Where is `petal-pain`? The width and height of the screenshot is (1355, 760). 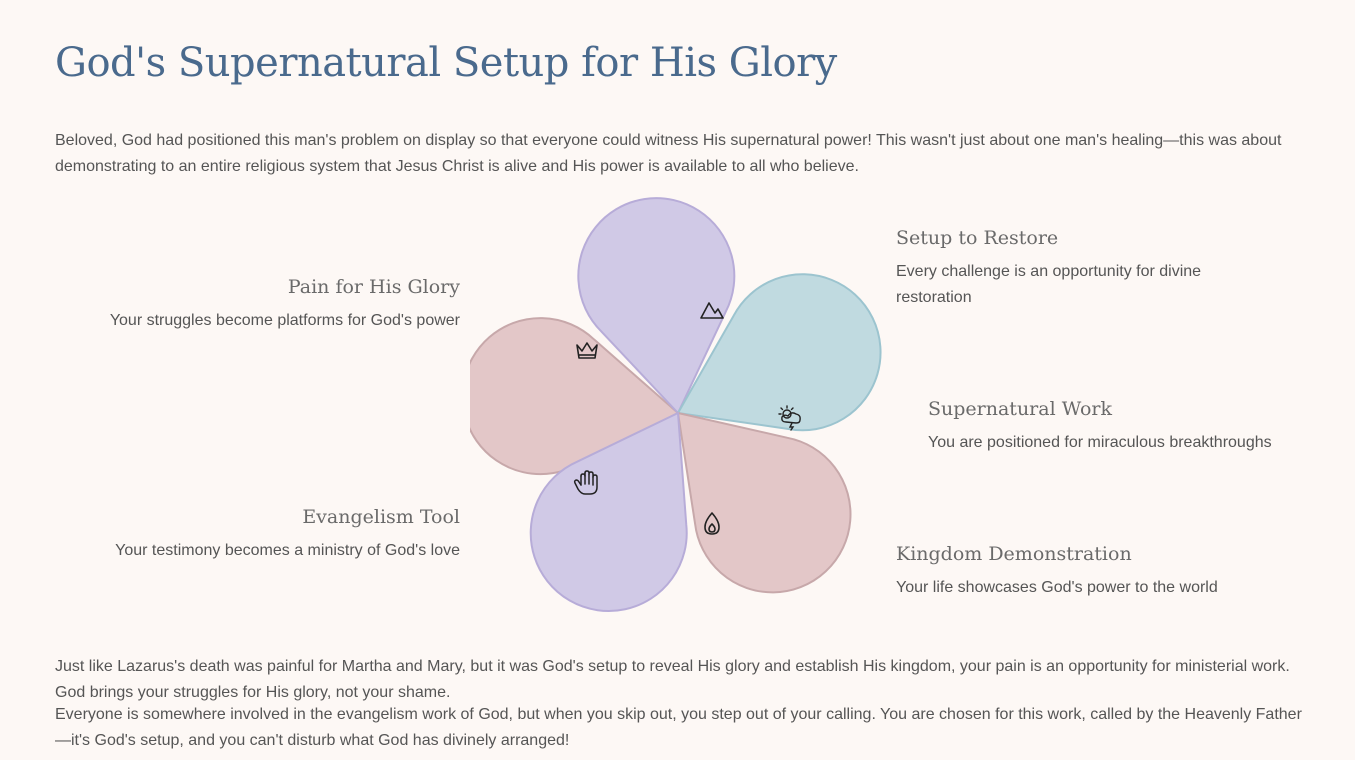
petal-pain is located at coordinates (575, 396).